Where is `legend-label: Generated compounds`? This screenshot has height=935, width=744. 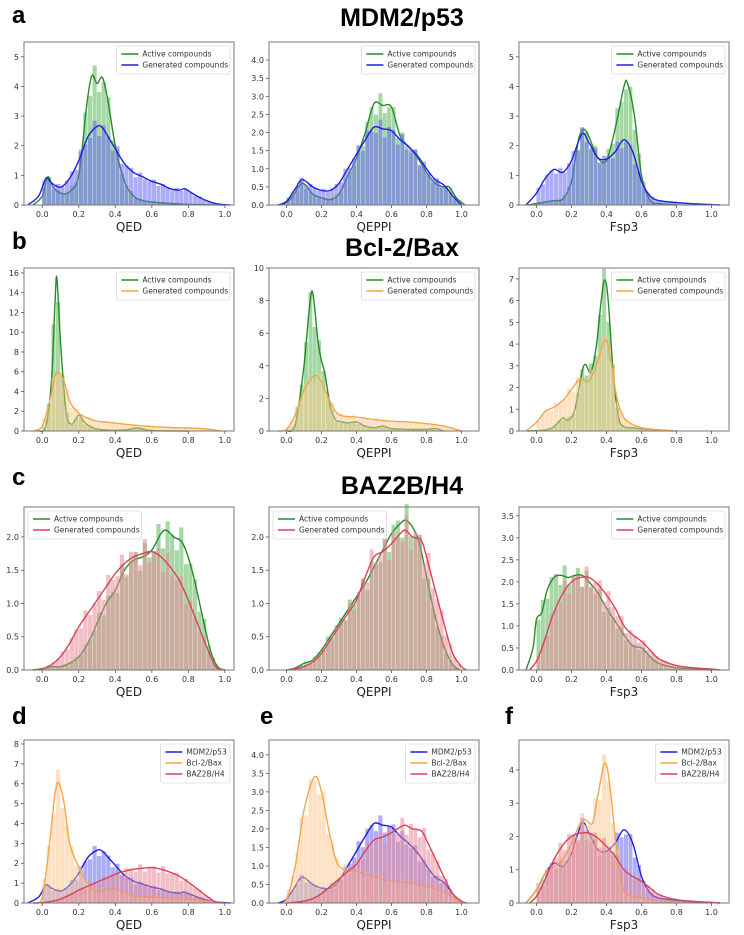 legend-label: Generated compounds is located at coordinates (680, 65).